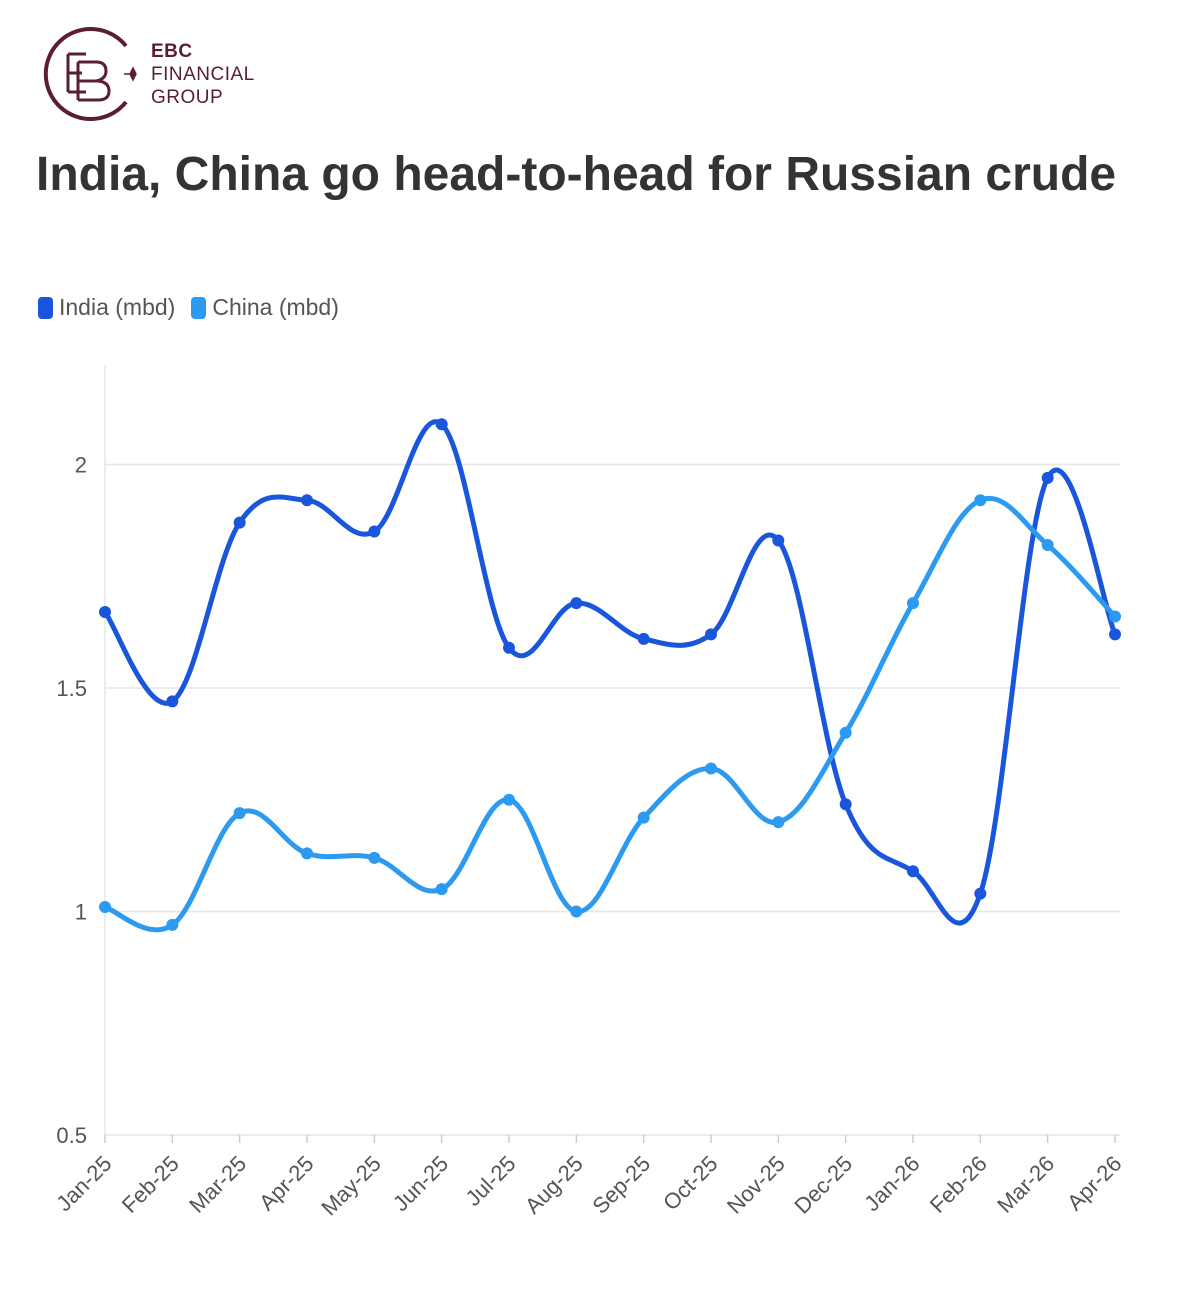  I want to click on logo-line-1: EBC, so click(172, 51).